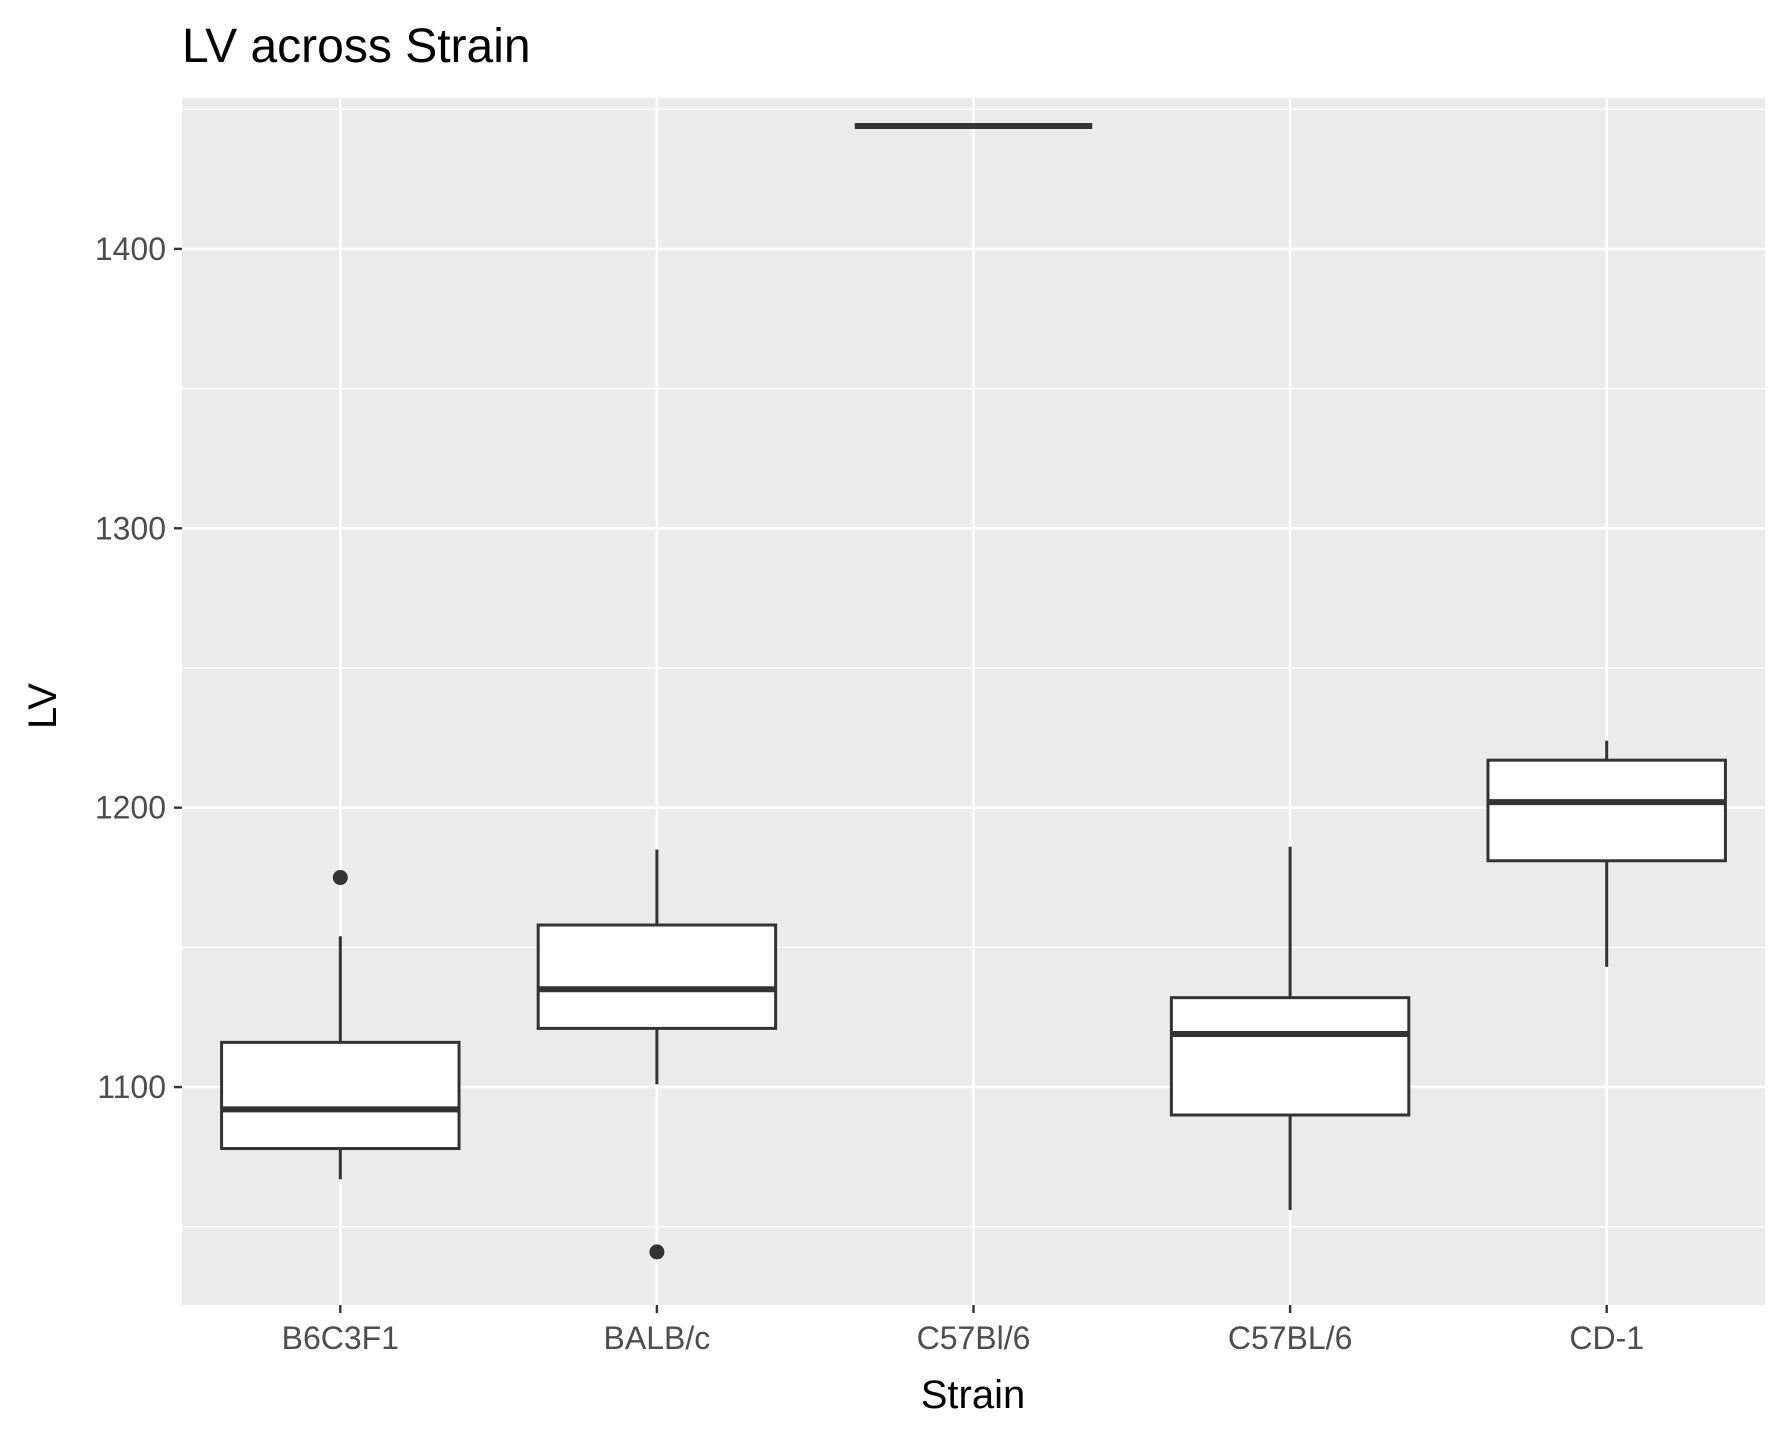 The width and height of the screenshot is (1781, 1431). Describe the element at coordinates (356, 46) in the screenshot. I see `chart-title: LV across Strain` at that location.